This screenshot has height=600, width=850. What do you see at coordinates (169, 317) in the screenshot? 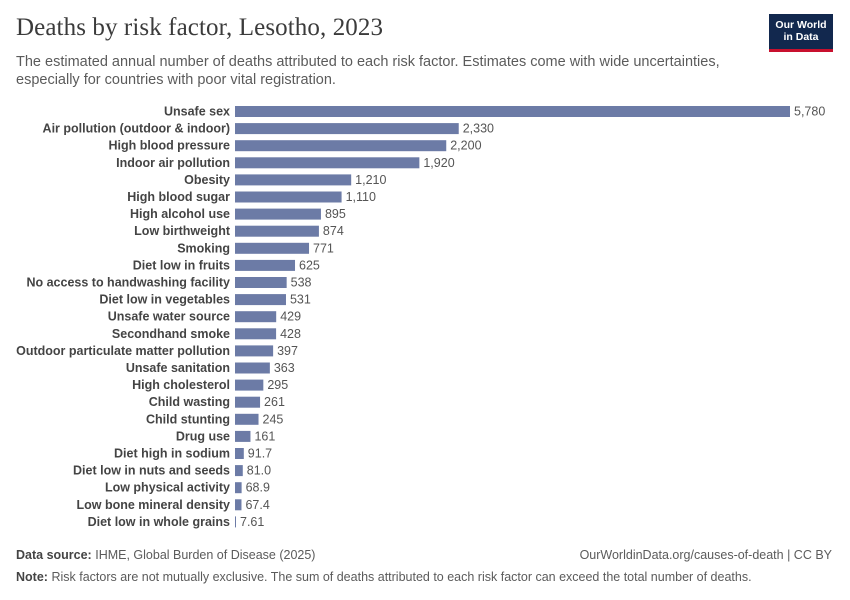
I see `category-label: Unsafe water source` at bounding box center [169, 317].